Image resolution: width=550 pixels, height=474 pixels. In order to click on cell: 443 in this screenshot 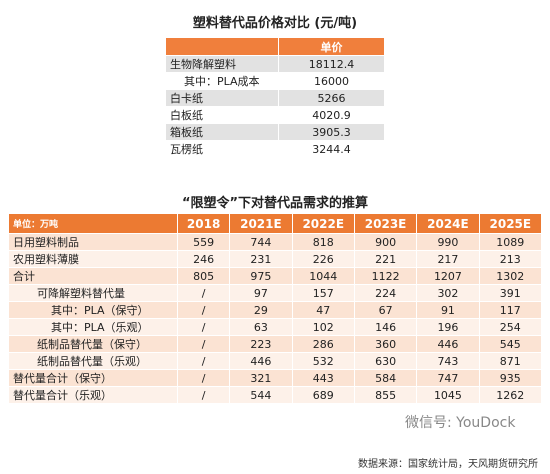, I will do `click(323, 378)`.